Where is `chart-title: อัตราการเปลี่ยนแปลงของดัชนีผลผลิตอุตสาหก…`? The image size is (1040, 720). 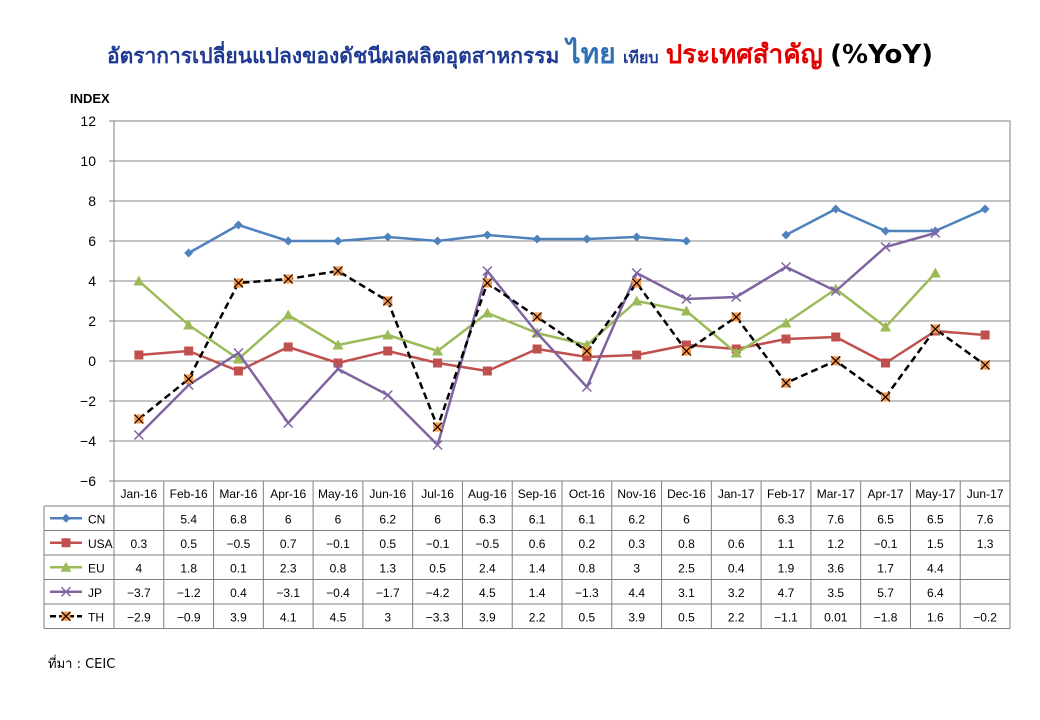 chart-title: อัตราการเปลี่ยนแปลงของดัชนีผลผลิตอุตสาหก… is located at coordinates (520, 54).